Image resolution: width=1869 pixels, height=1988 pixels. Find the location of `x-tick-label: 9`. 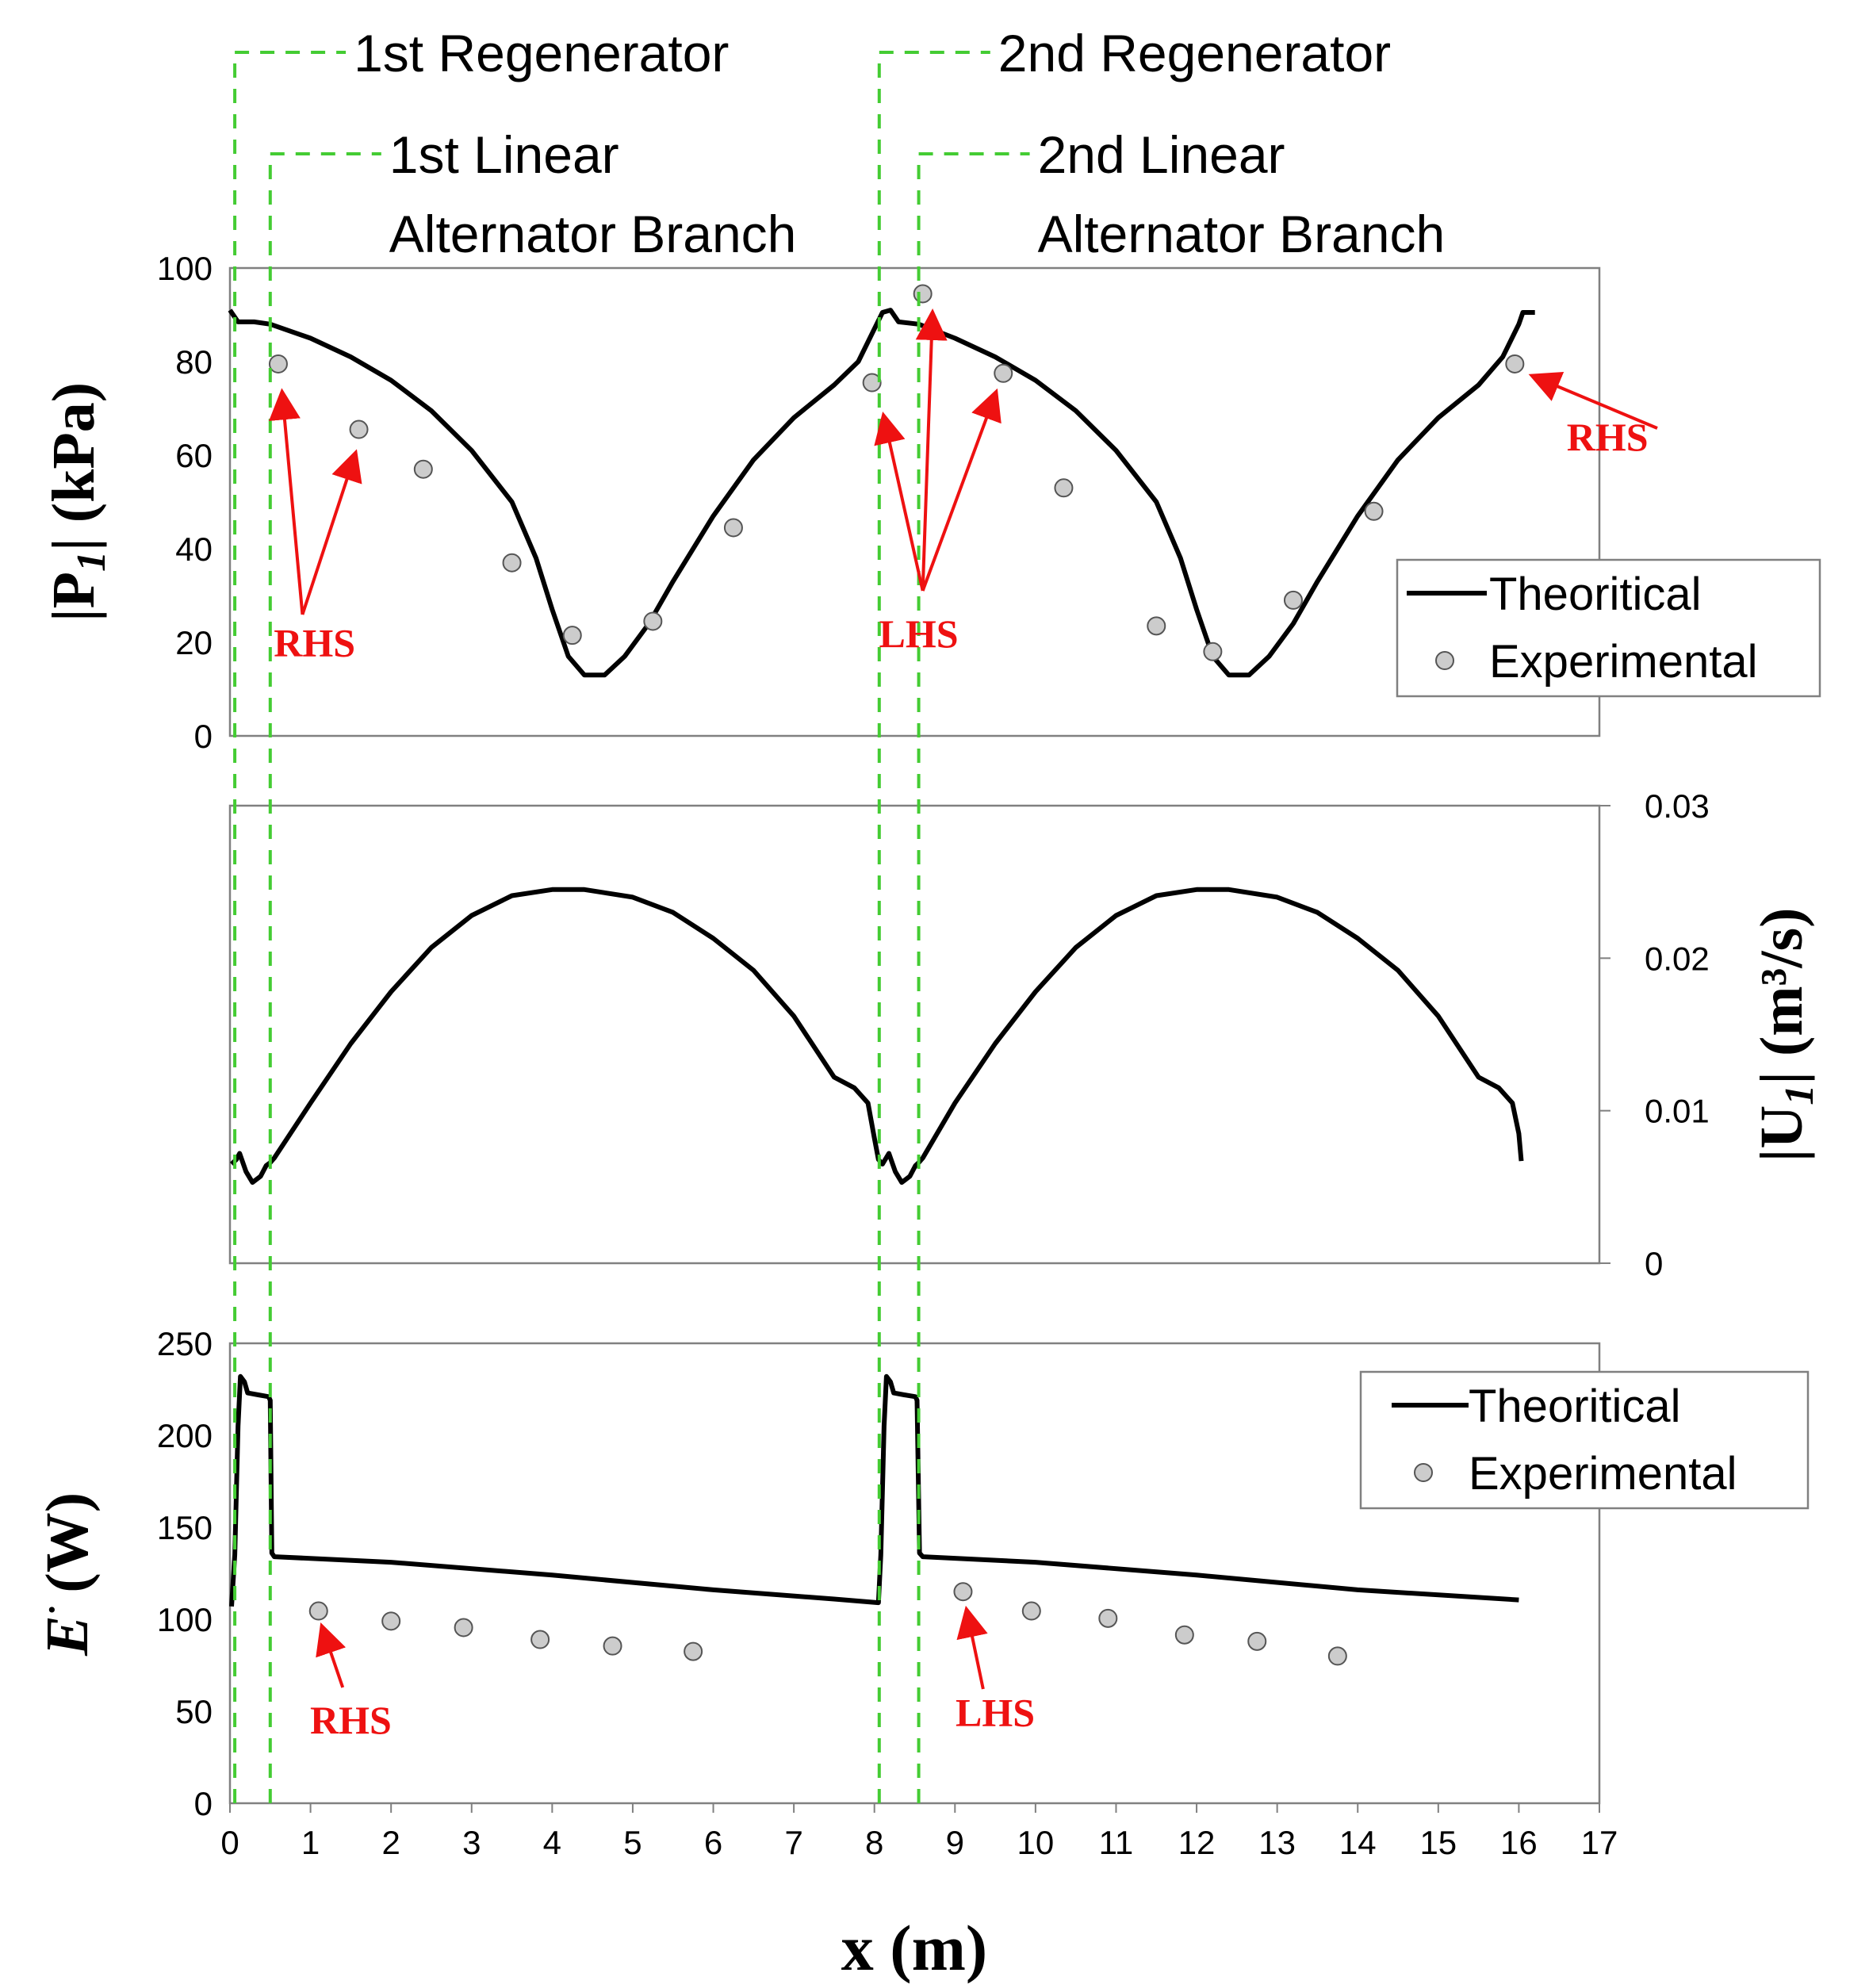

x-tick-label: 9 is located at coordinates (955, 1842).